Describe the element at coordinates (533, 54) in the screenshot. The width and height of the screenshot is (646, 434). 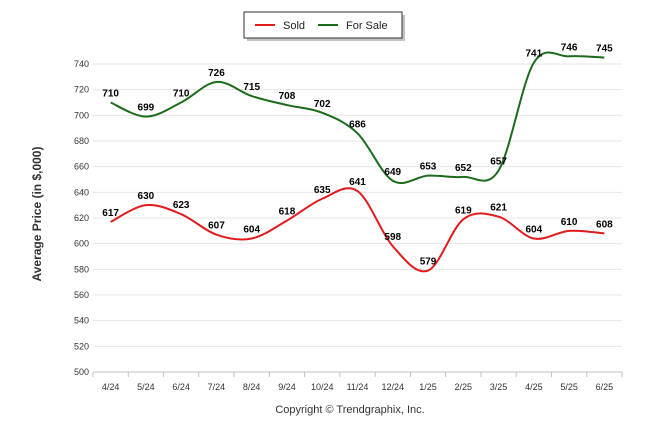
I see `data-label-for-sale: 741` at that location.